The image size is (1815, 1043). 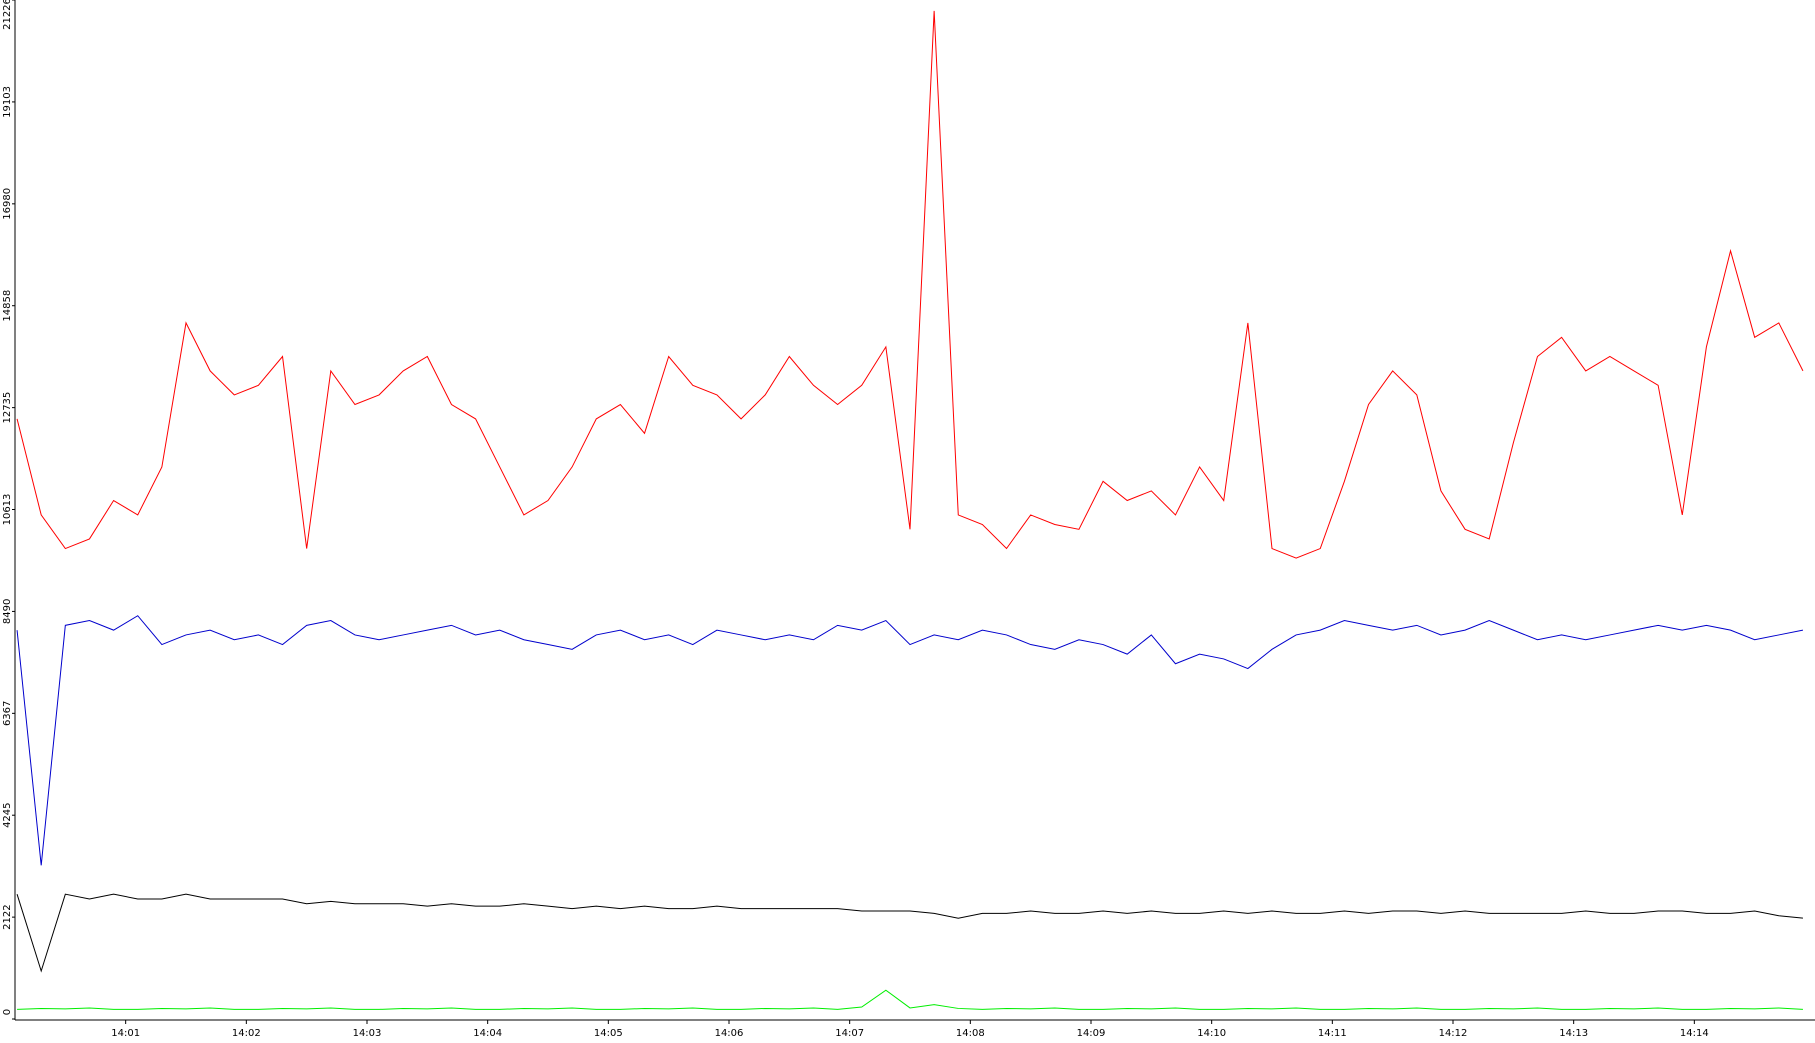 What do you see at coordinates (1091, 1033) in the screenshot?
I see `x-tick-label: 14:09` at bounding box center [1091, 1033].